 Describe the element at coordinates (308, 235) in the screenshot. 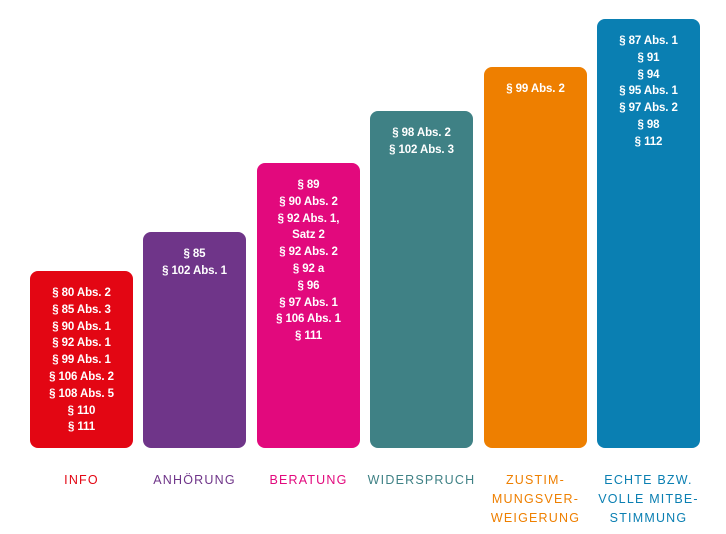

I see `section-item: Satz 2` at that location.